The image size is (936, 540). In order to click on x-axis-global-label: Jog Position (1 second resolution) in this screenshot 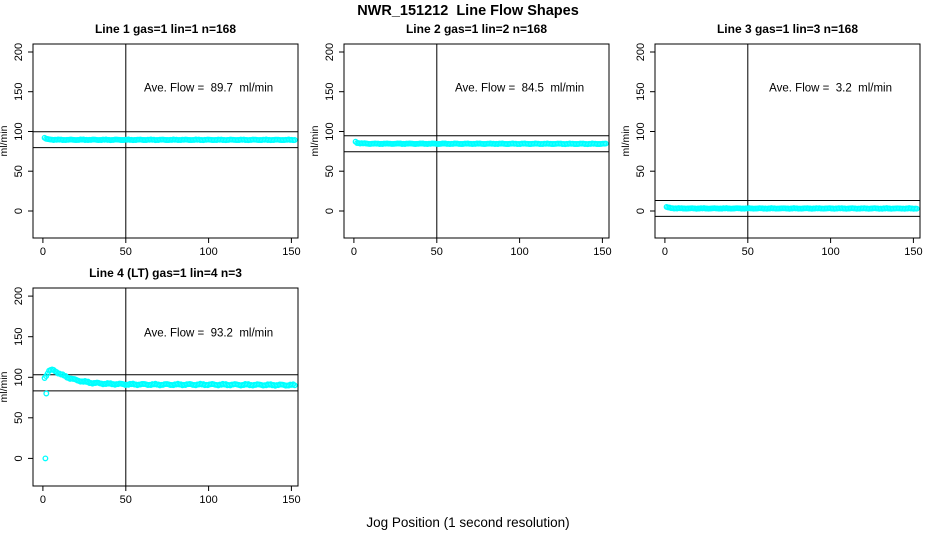, I will do `click(468, 522)`.